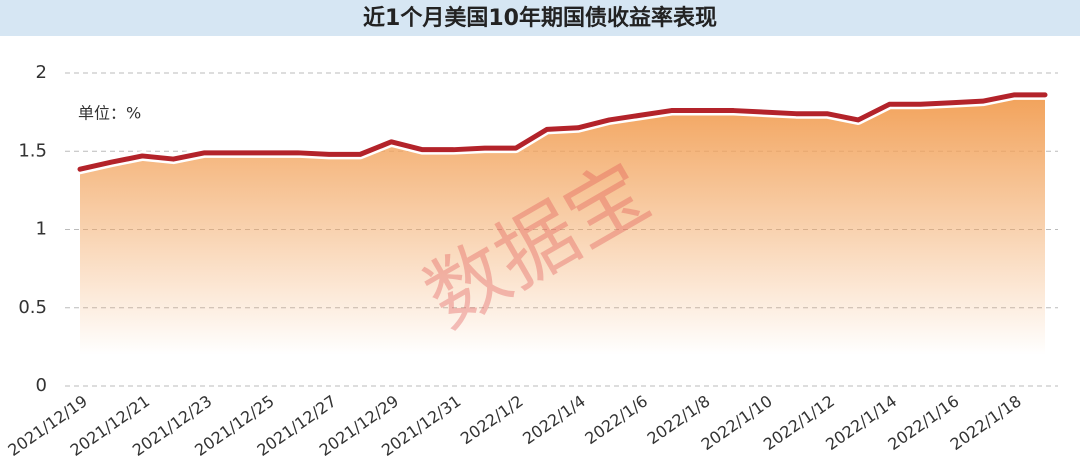 The width and height of the screenshot is (1080, 474). I want to click on y-tick-label: 0, so click(41, 385).